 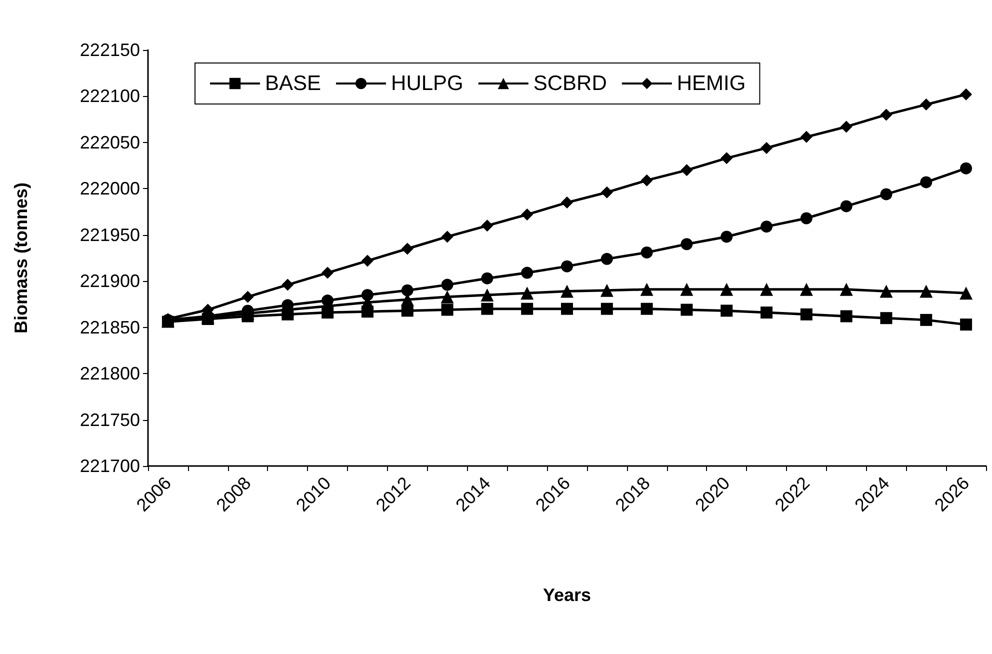 I want to click on y-tick-label: 221700, so click(x=110, y=466).